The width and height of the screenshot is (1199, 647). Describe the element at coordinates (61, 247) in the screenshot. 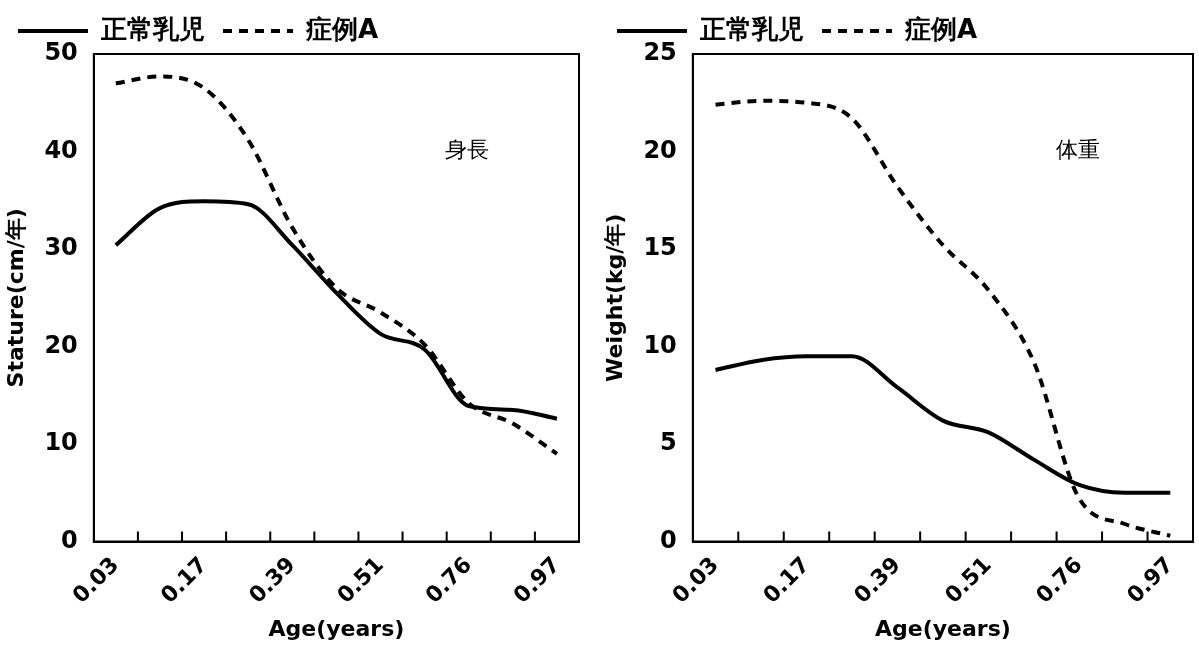

I see `y-tick-label: 30` at that location.